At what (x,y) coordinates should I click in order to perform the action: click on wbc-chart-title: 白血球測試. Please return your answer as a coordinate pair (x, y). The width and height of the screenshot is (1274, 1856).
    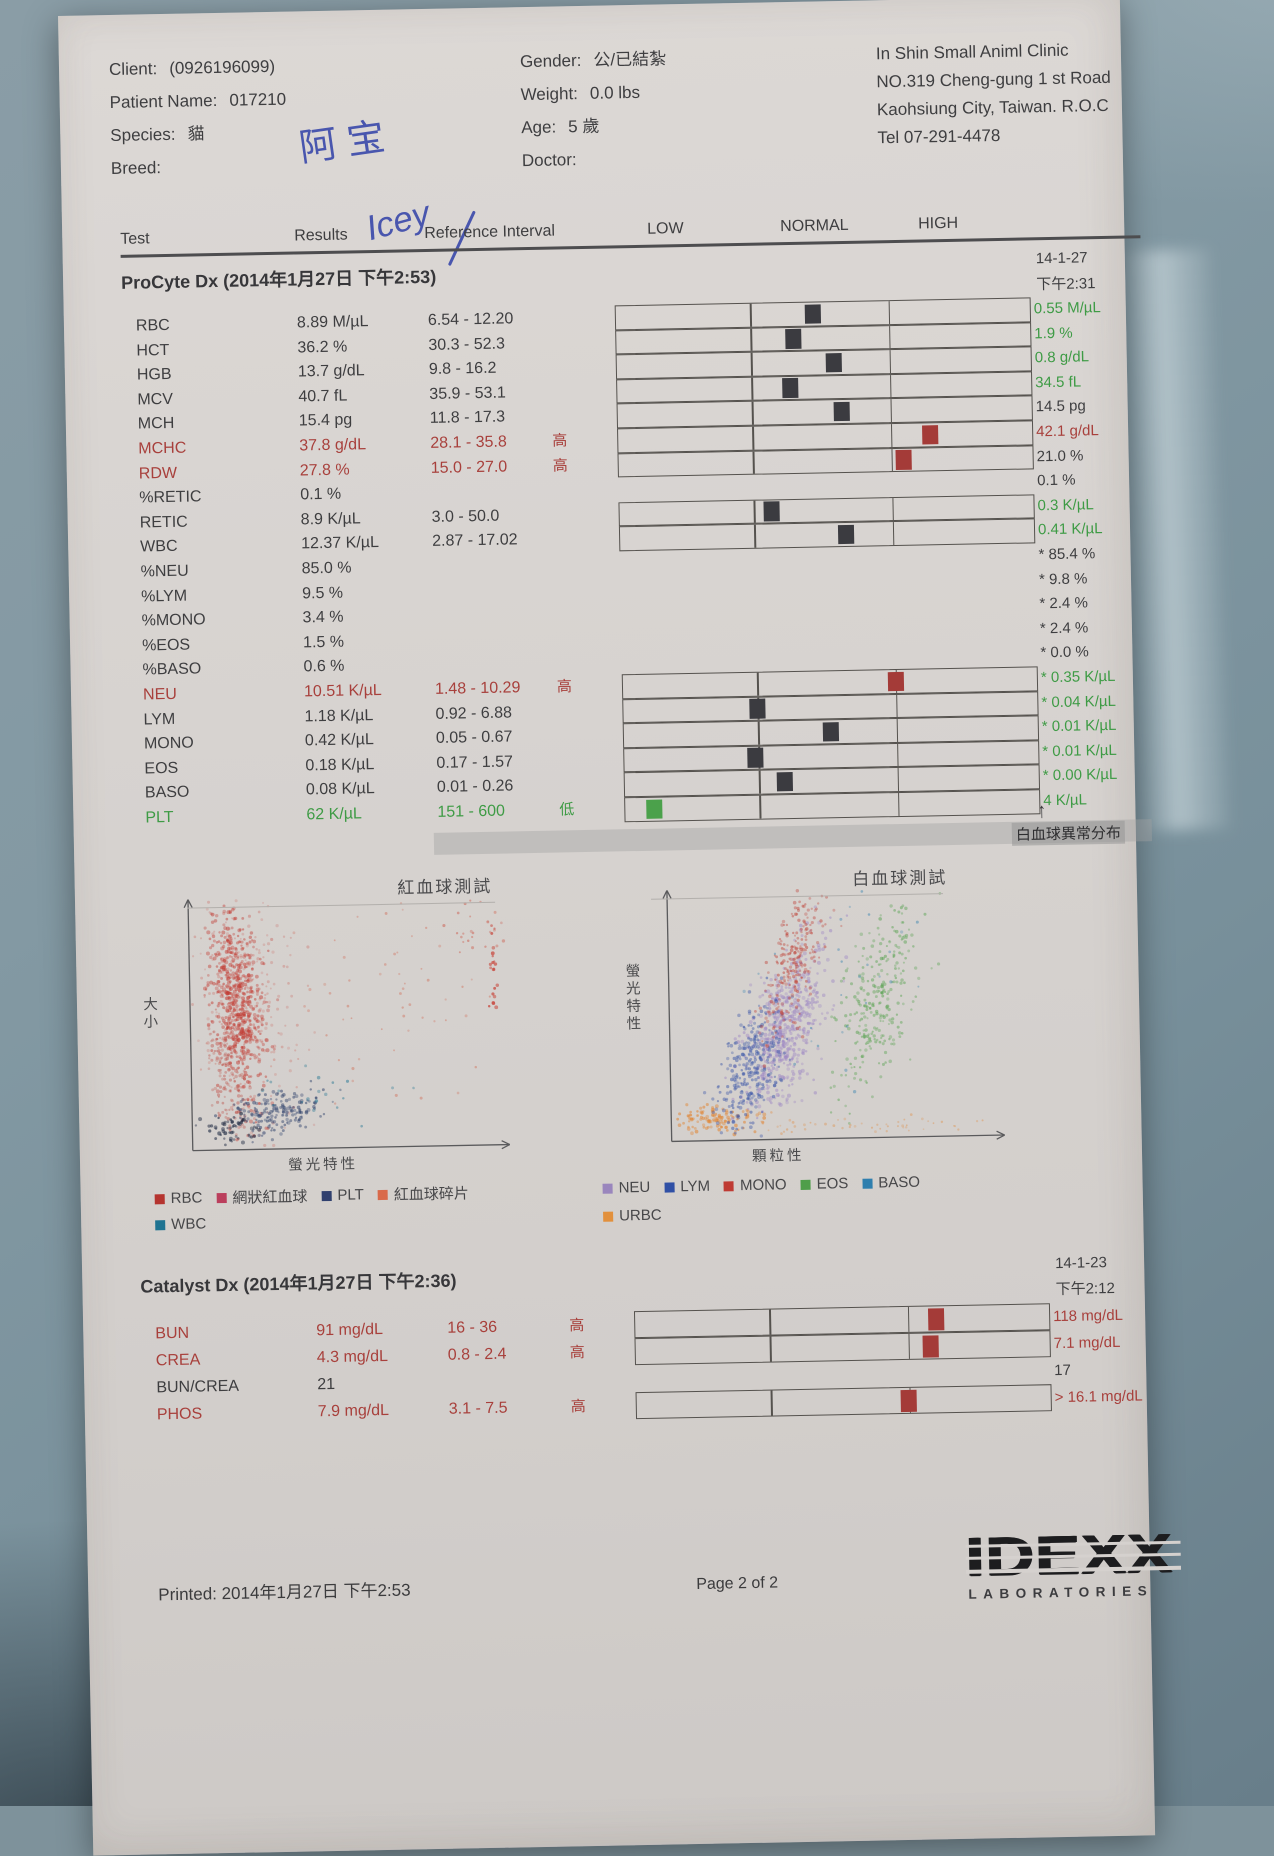
    Looking at the image, I should click on (899, 876).